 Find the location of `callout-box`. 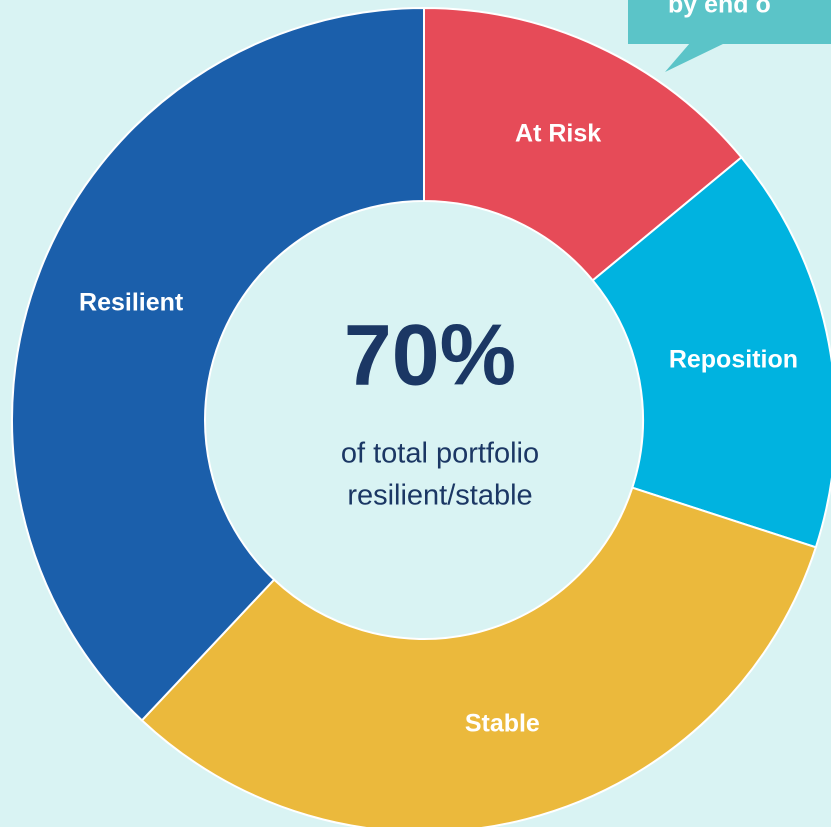

callout-box is located at coordinates (729, 22).